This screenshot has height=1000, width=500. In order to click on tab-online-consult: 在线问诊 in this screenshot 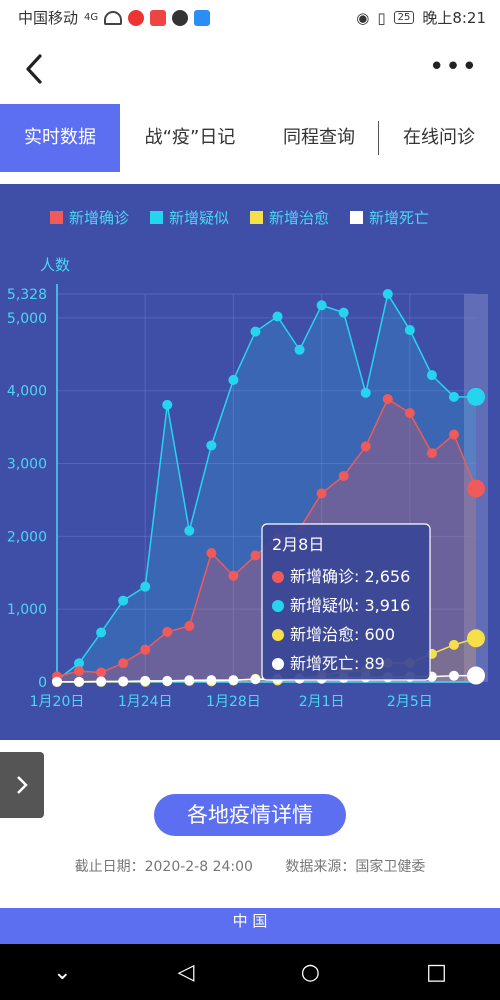, I will do `click(439, 137)`.